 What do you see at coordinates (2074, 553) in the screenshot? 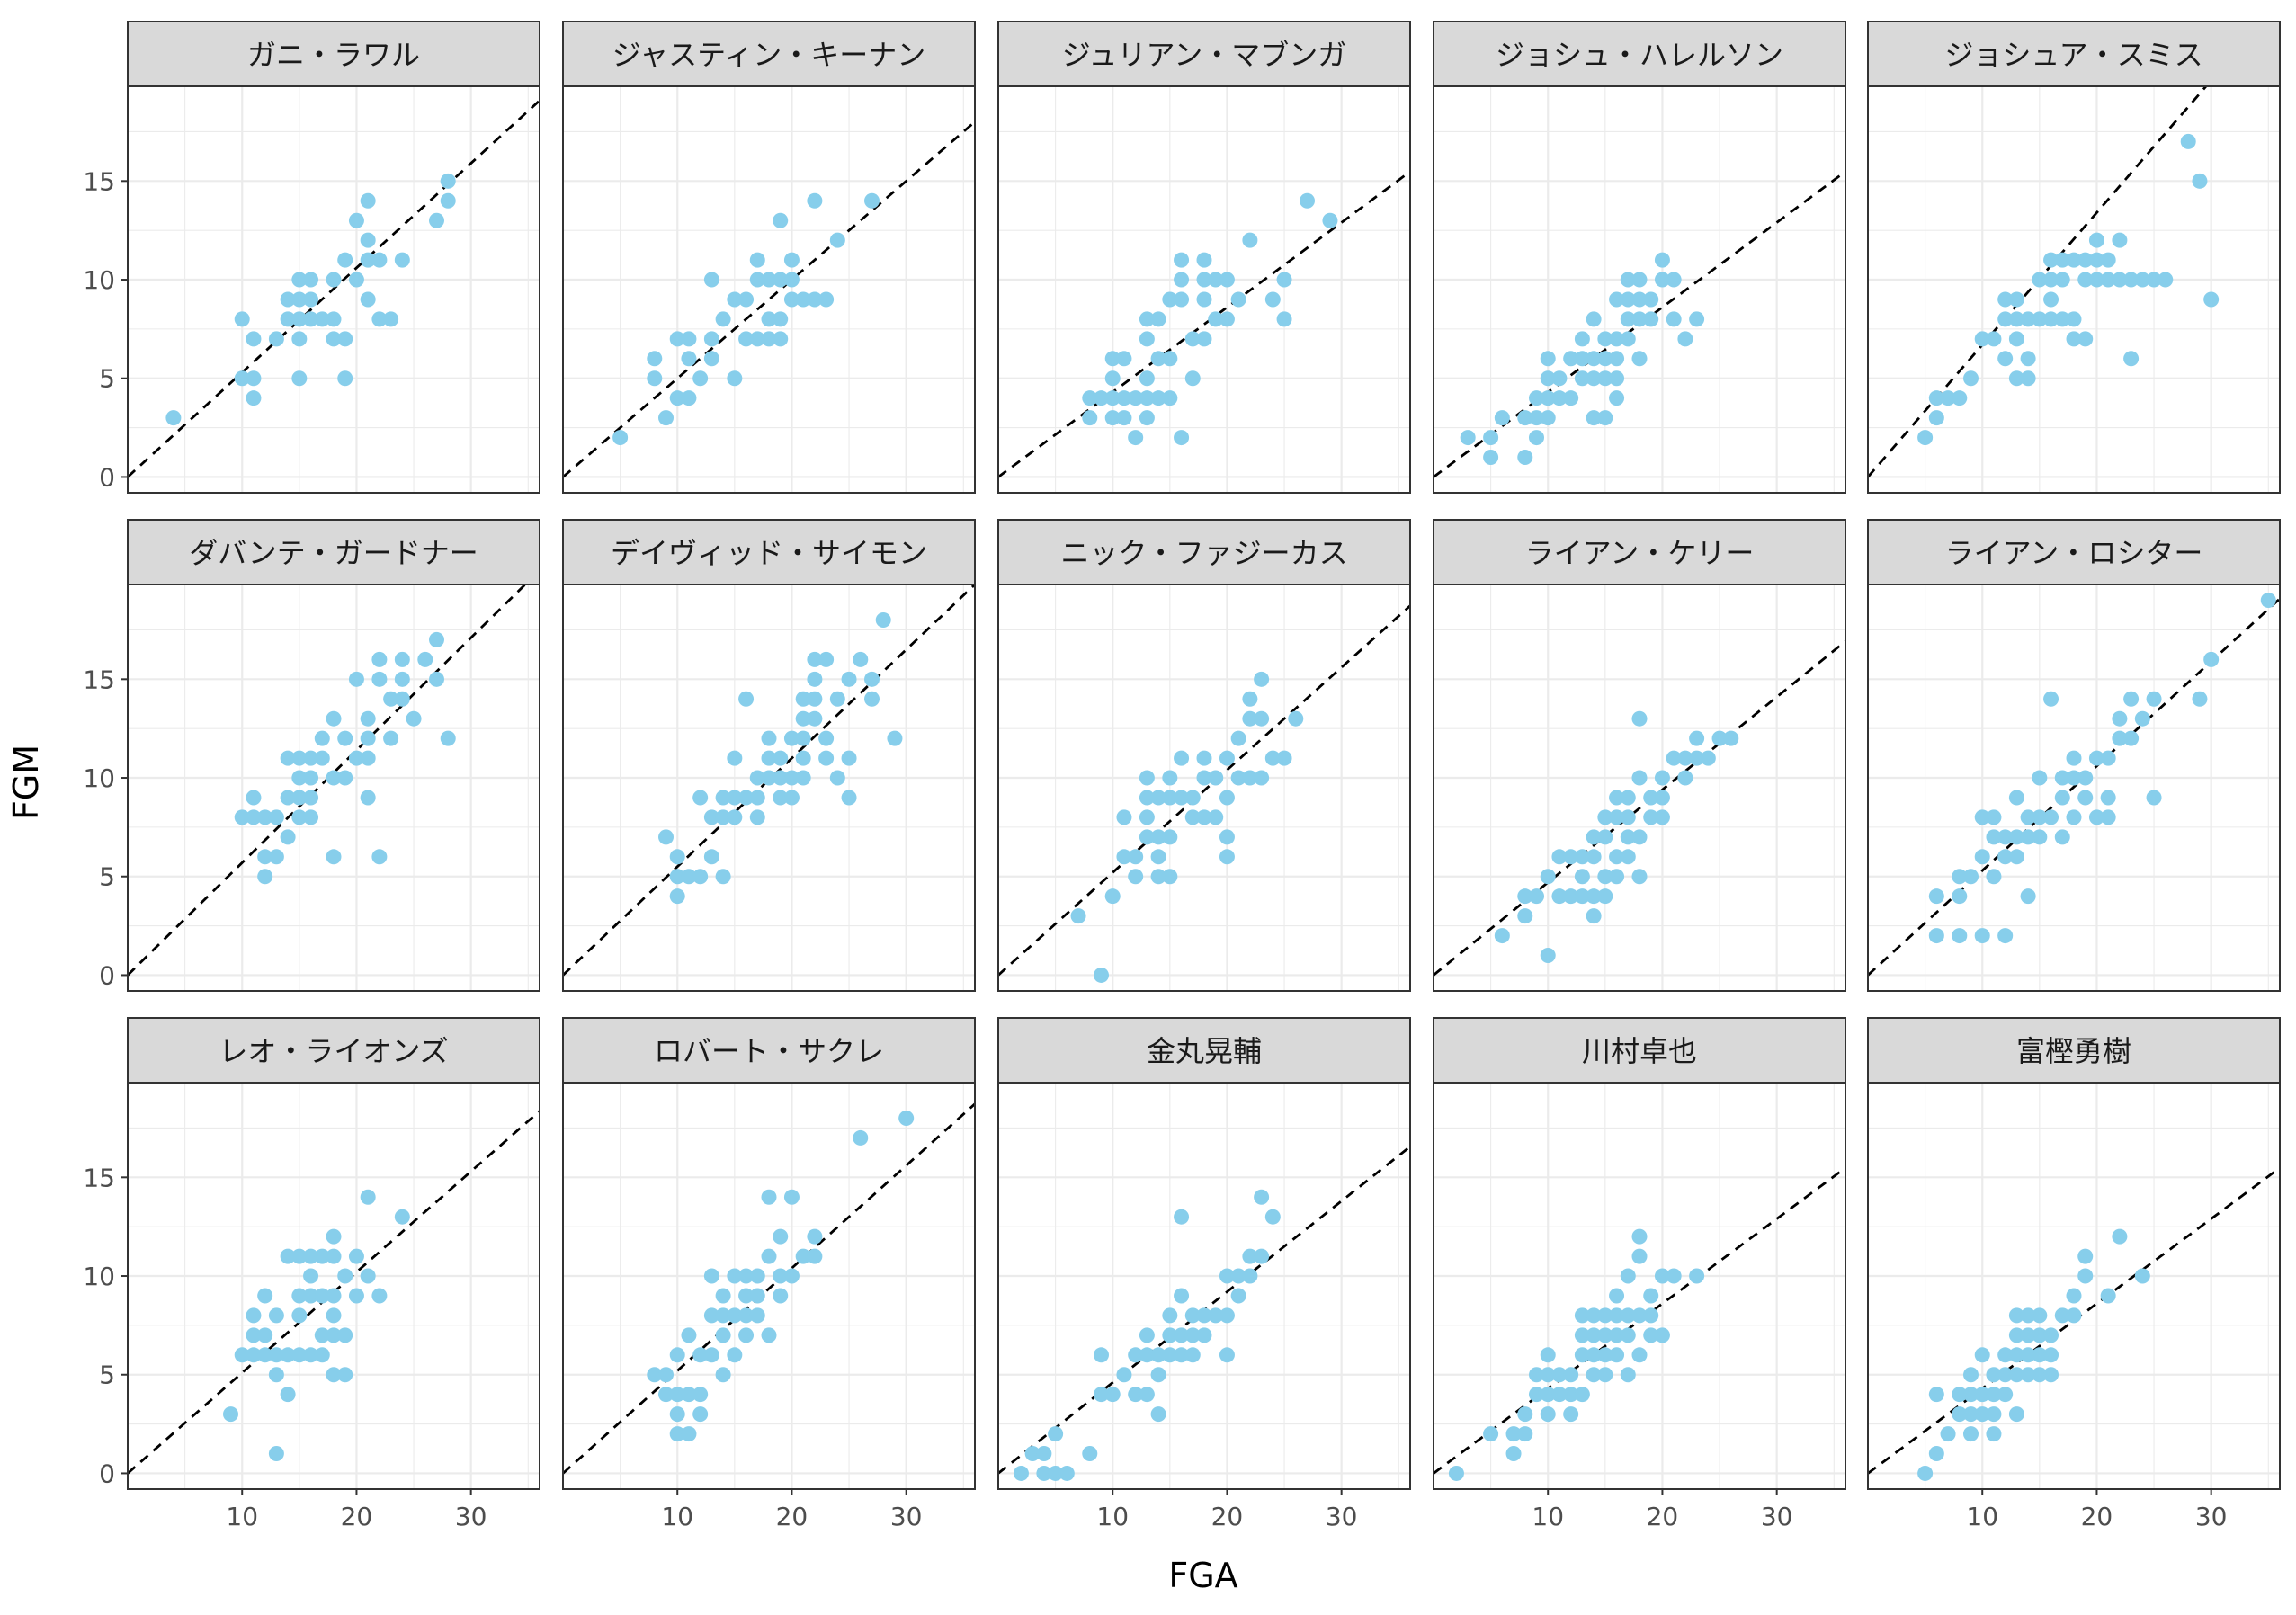
I see `facet-title: ライアン・ロシター` at bounding box center [2074, 553].